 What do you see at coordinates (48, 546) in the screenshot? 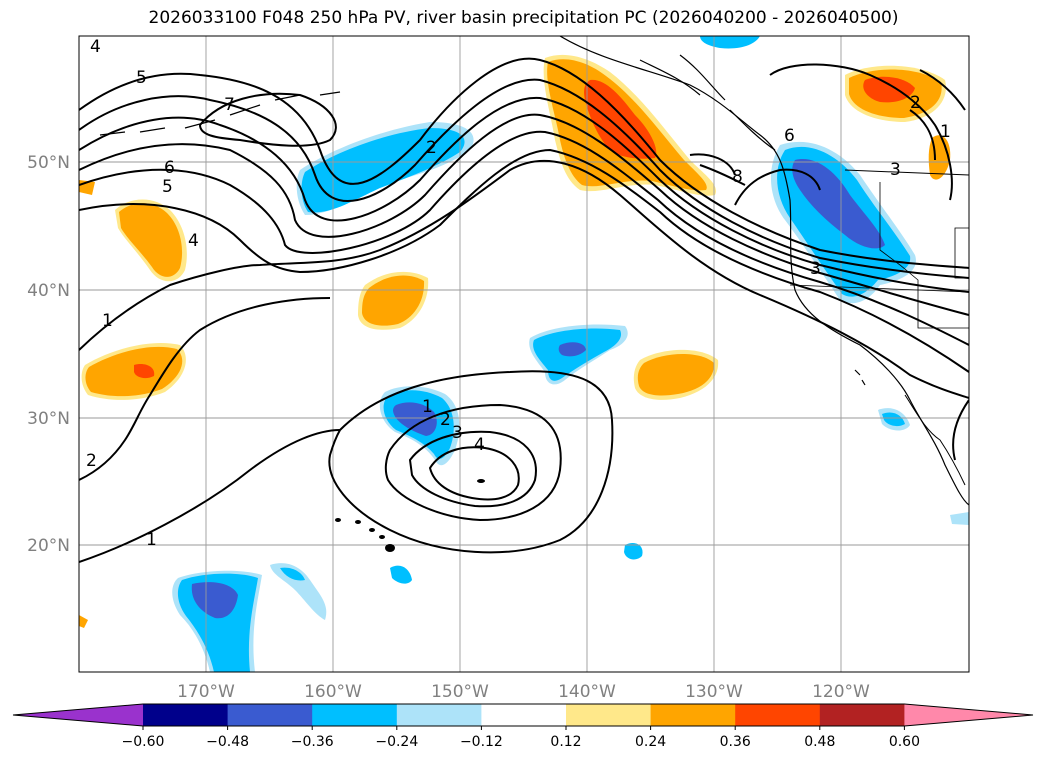
I see `lat-label-20n: 20°N` at bounding box center [48, 546].